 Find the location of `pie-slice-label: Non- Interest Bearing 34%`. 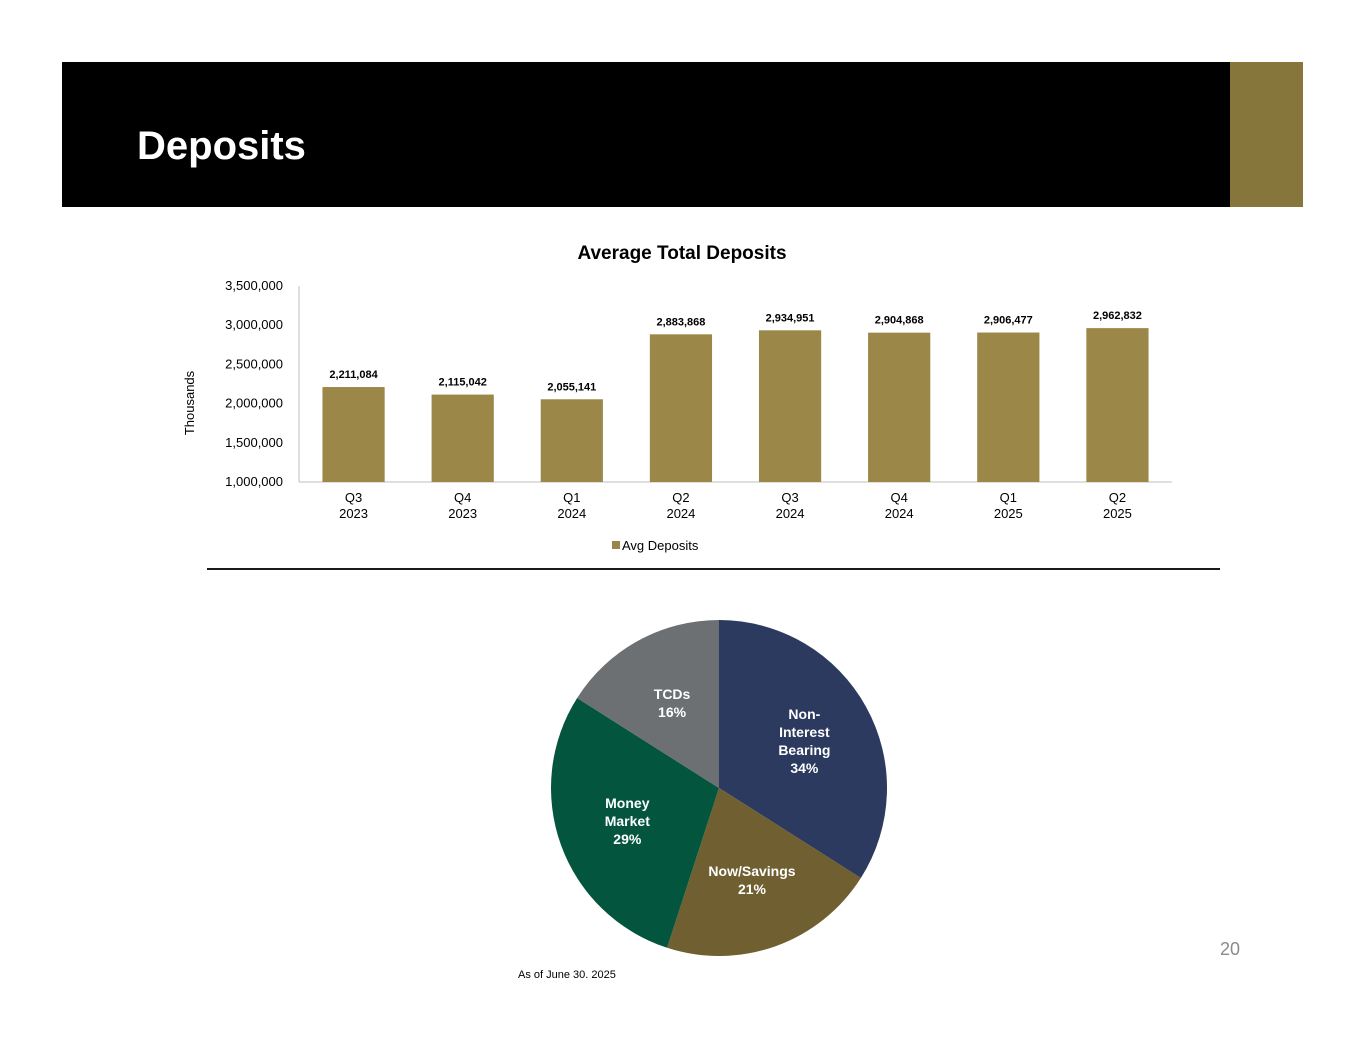

pie-slice-label: Non- Interest Bearing 34% is located at coordinates (804, 741).